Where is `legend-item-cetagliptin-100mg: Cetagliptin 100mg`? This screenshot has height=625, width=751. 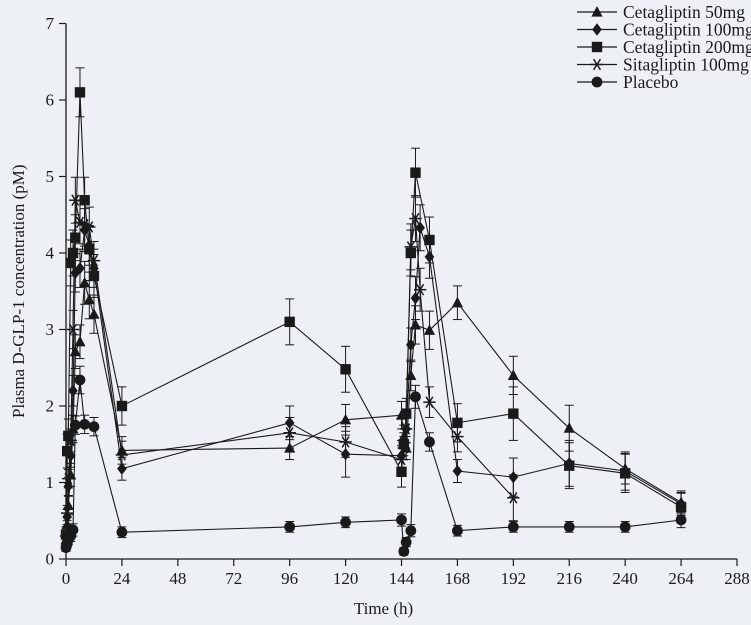 legend-item-cetagliptin-100mg: Cetagliptin 100mg is located at coordinates (664, 30).